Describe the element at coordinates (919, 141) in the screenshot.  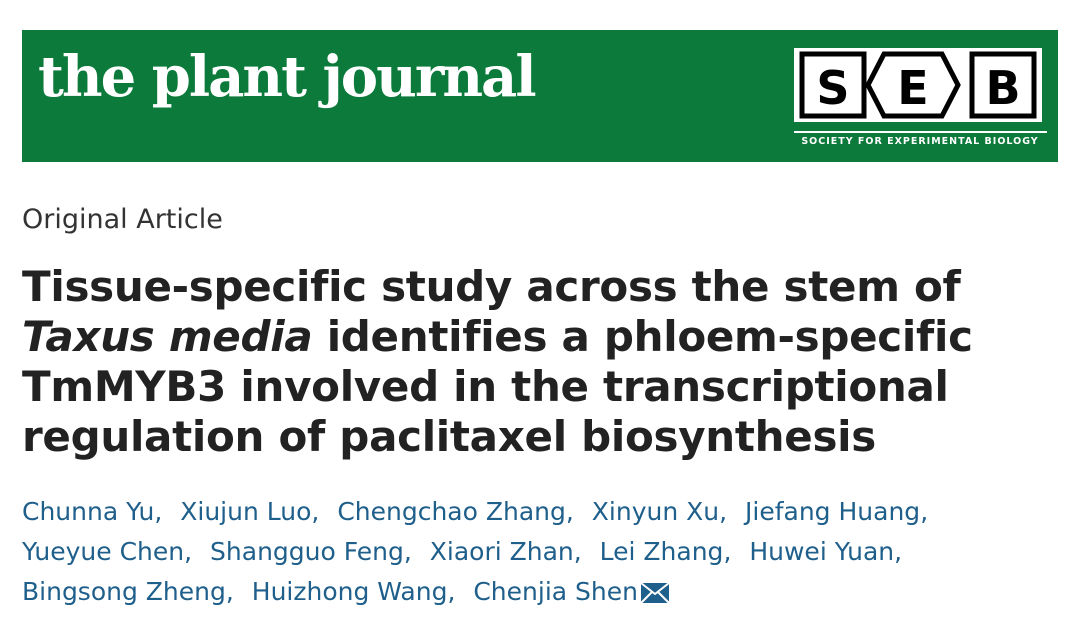
I see `society-name: SOCIETY FOR EXPERIMENTAL BIOLOGY` at that location.